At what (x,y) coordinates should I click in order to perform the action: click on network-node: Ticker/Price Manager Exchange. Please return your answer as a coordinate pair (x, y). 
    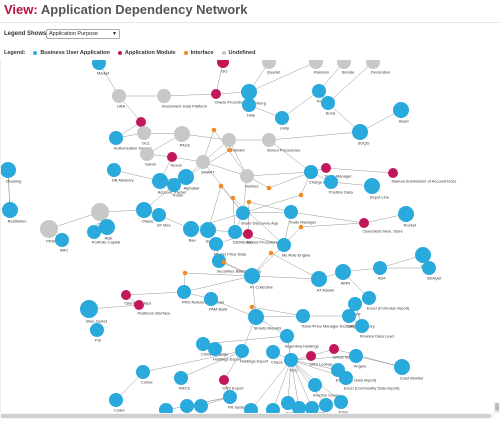
    Looking at the image, I should click on (327, 319).